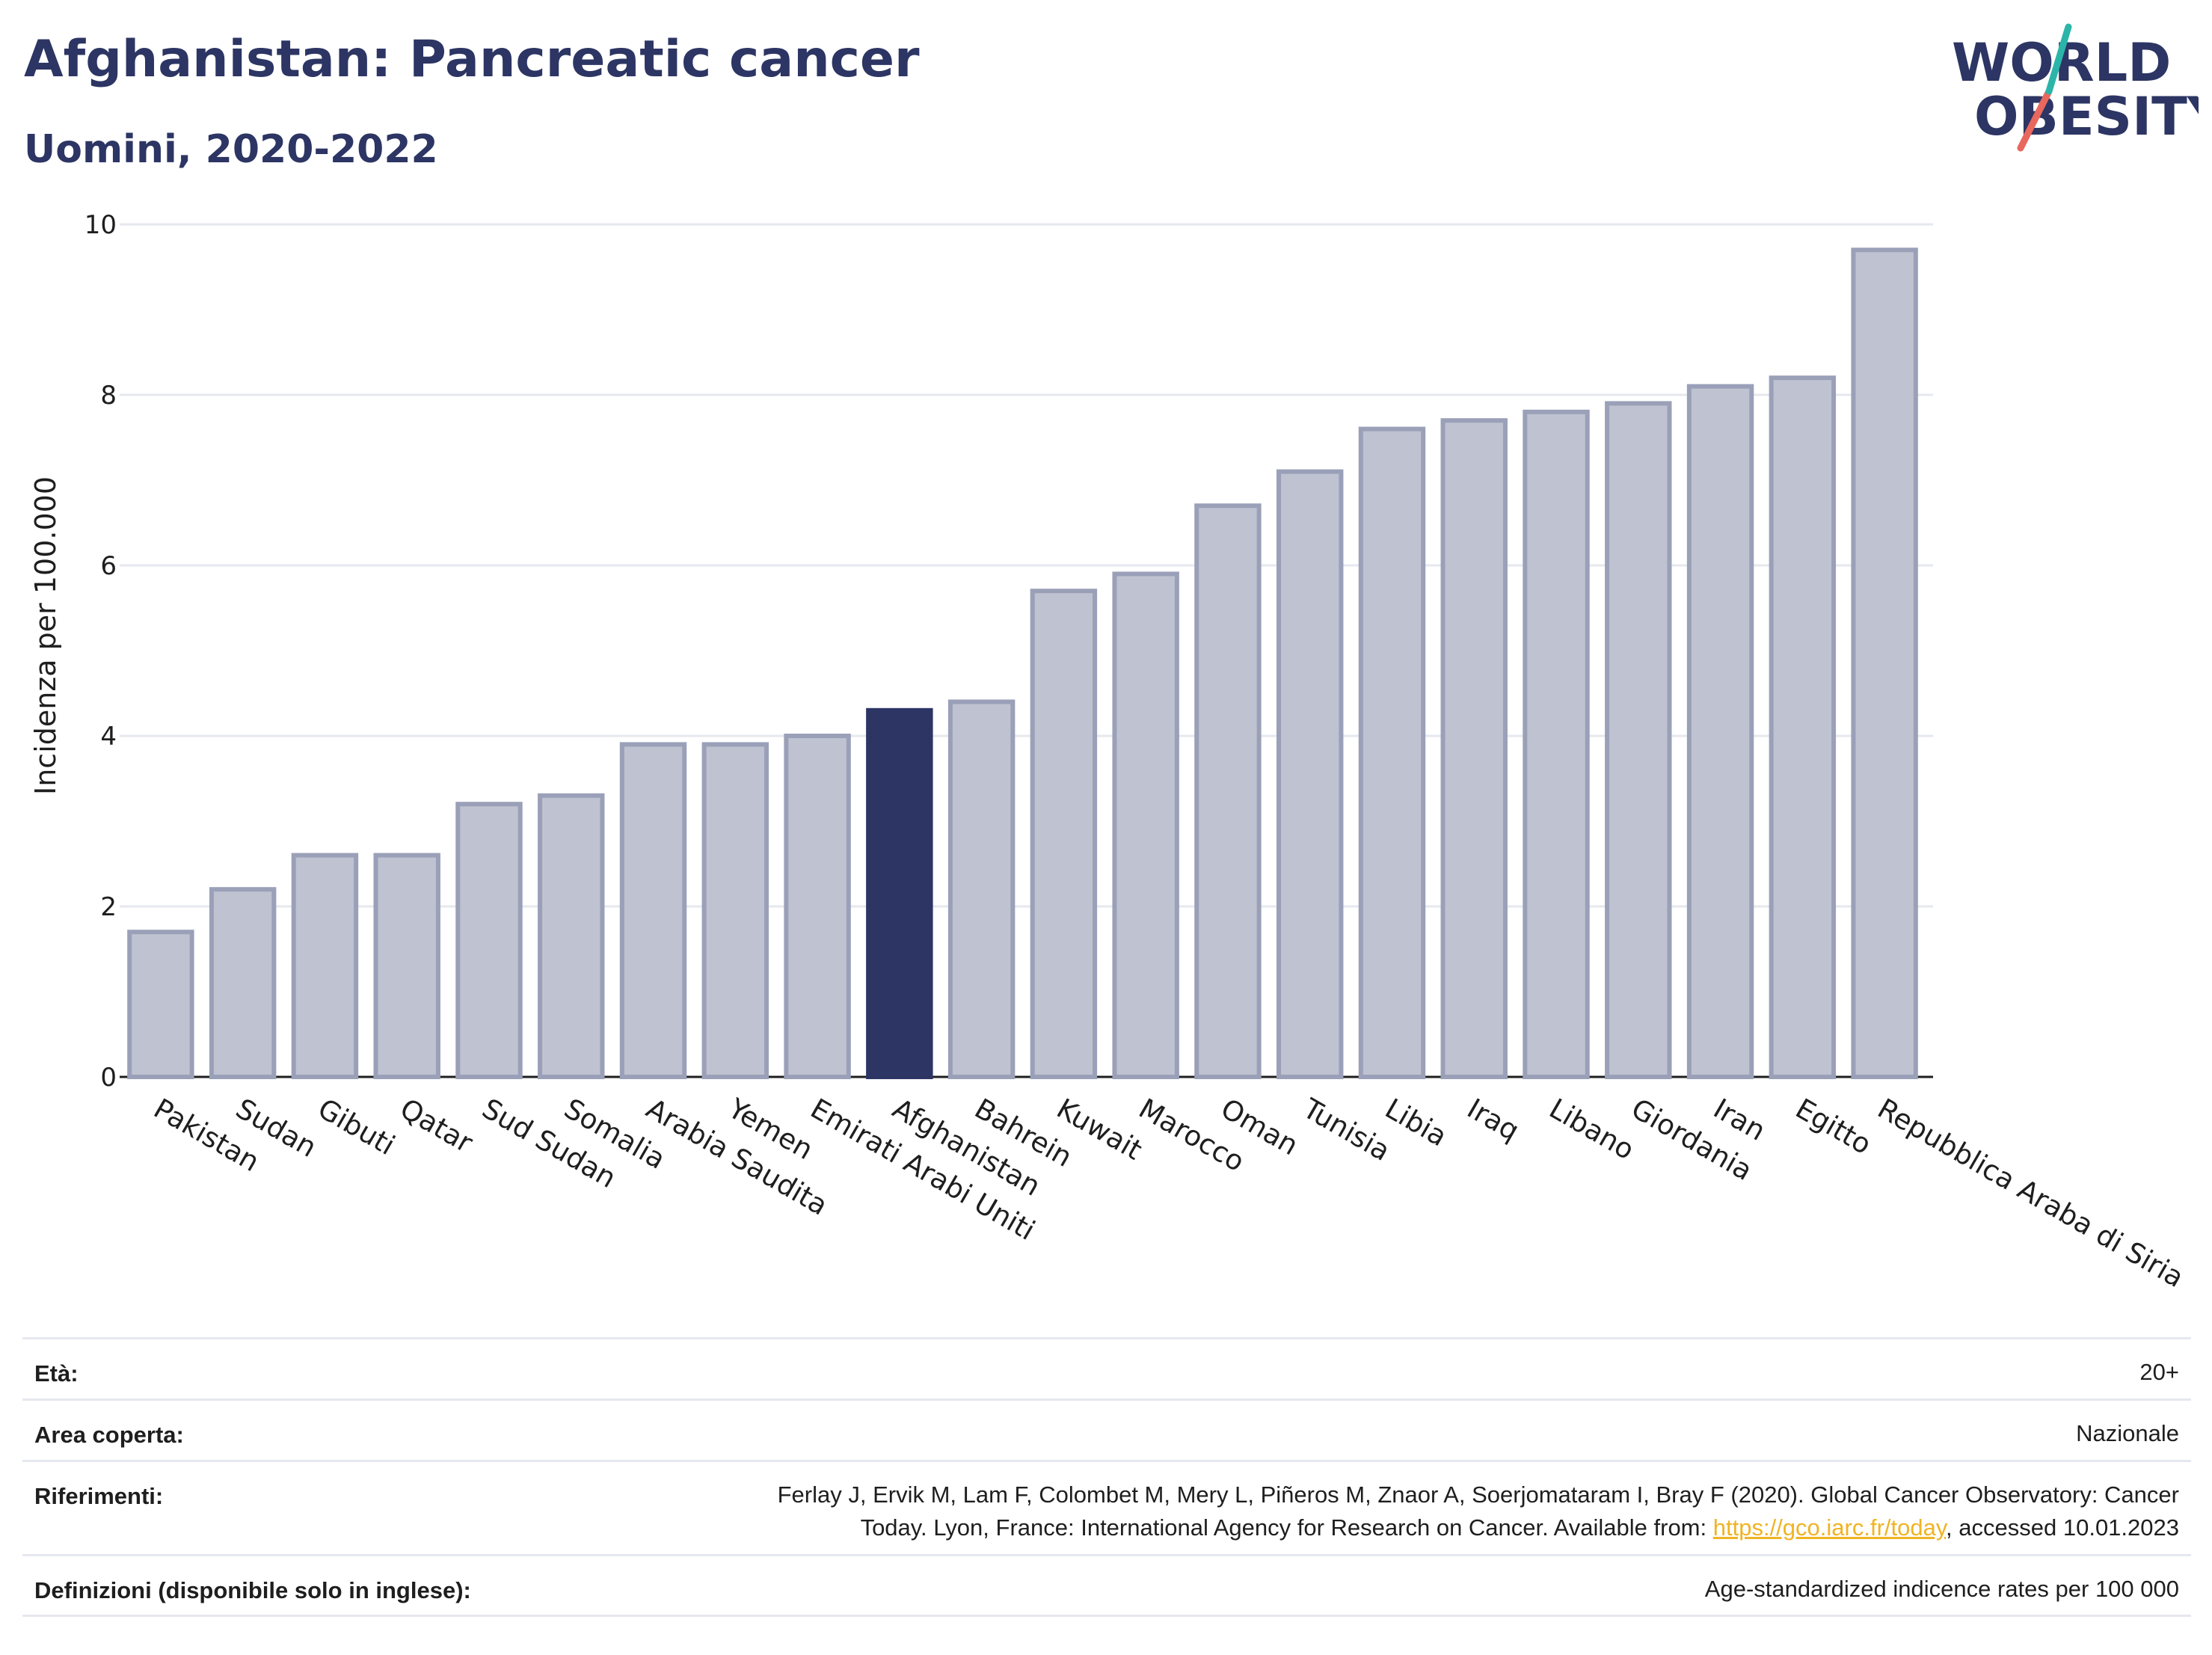  What do you see at coordinates (356, 1127) in the screenshot?
I see `x-tick-label: Gibuti` at bounding box center [356, 1127].